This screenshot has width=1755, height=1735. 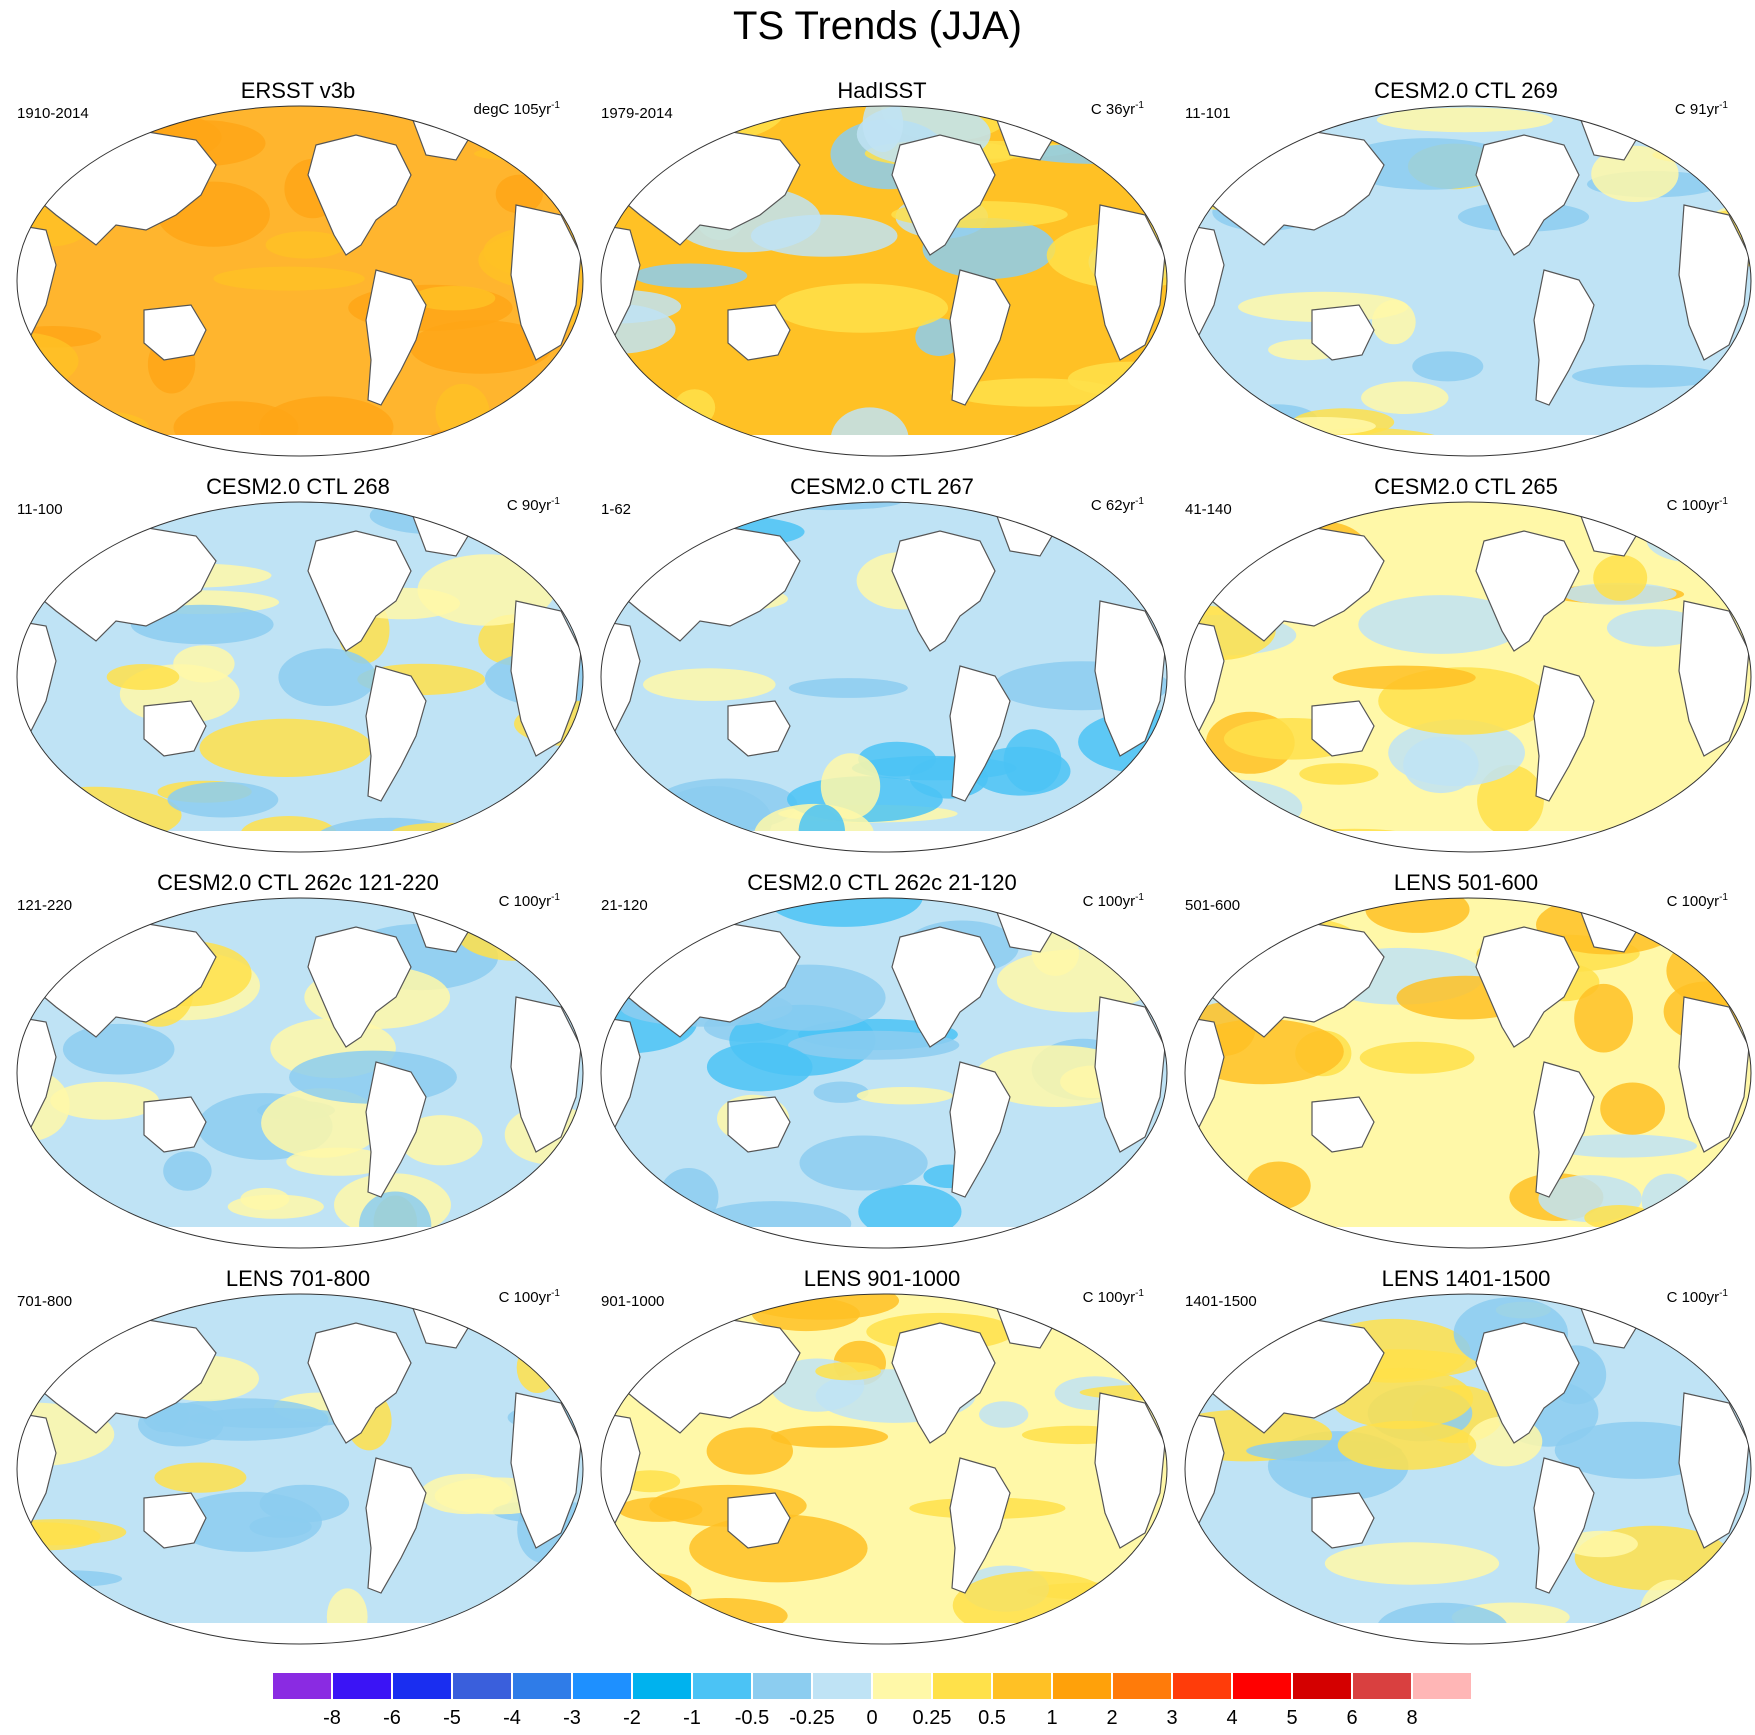 What do you see at coordinates (1208, 509) in the screenshot?
I see `panel-period: 41-140` at bounding box center [1208, 509].